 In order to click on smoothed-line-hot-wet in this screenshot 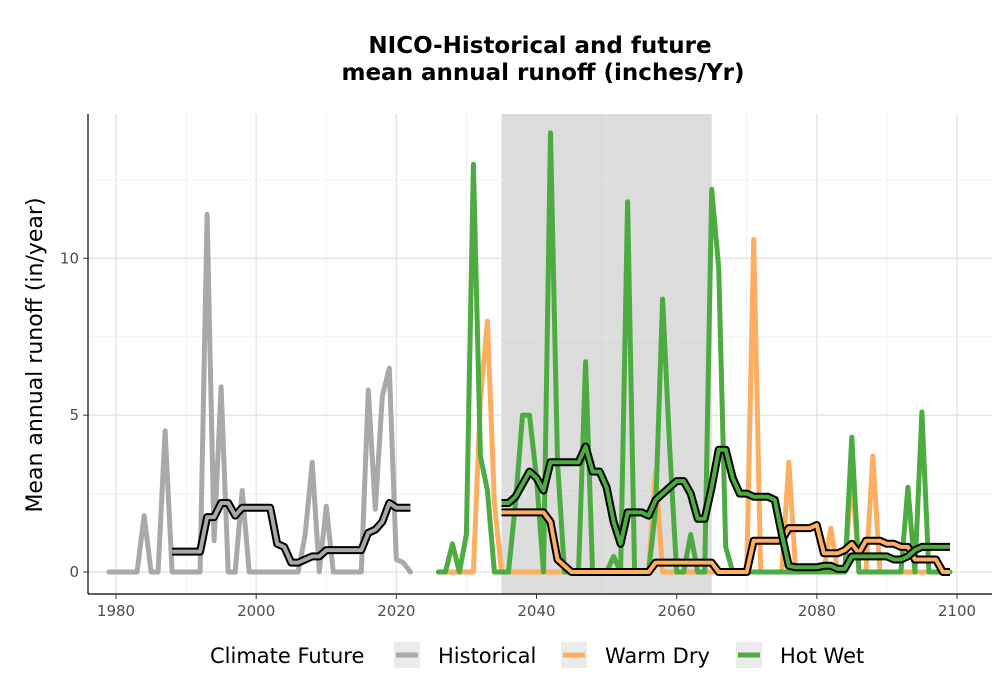, I will do `click(725, 507)`.